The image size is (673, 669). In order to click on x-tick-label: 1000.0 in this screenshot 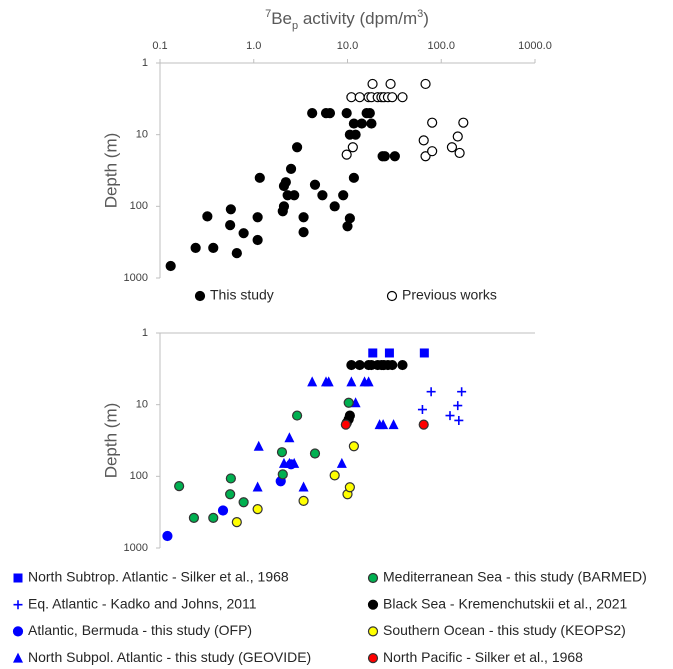, I will do `click(535, 46)`.